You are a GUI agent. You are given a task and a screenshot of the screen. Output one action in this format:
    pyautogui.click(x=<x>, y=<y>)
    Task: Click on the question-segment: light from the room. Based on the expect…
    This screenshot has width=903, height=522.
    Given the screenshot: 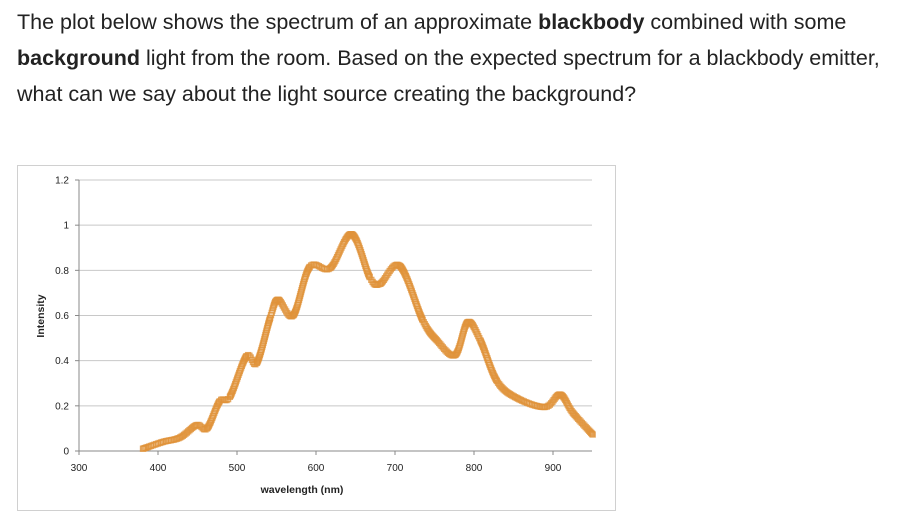 What is the action you would take?
    pyautogui.click(x=448, y=76)
    